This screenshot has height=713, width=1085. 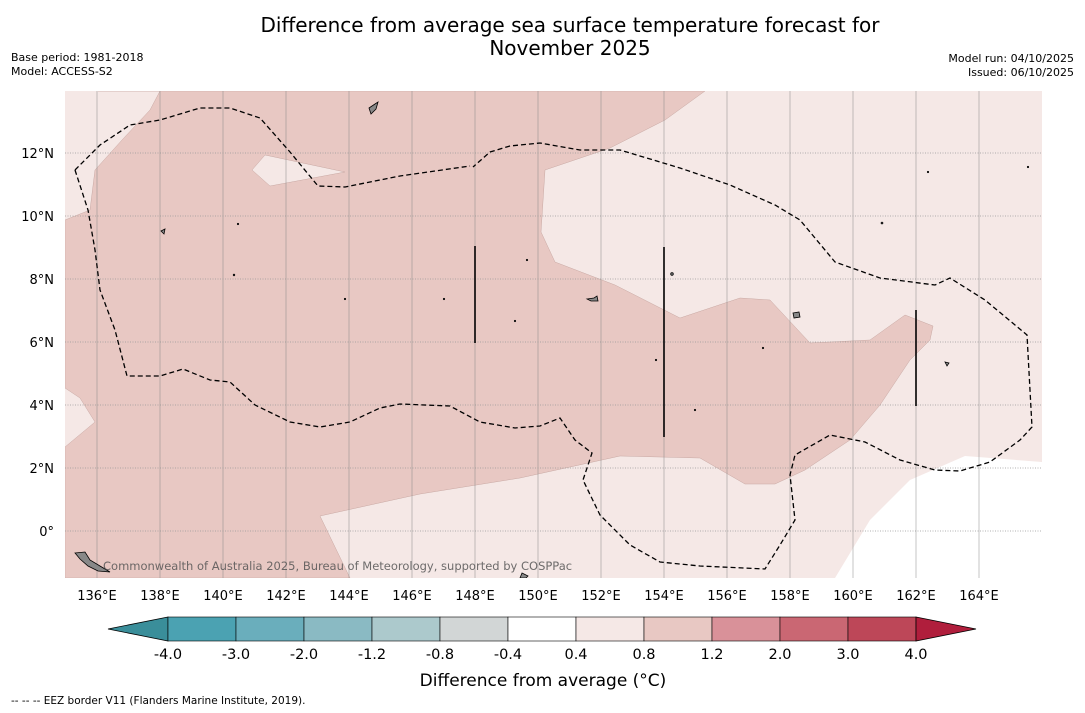 I want to click on base-period: Base period: 1981-2018, so click(x=77, y=57).